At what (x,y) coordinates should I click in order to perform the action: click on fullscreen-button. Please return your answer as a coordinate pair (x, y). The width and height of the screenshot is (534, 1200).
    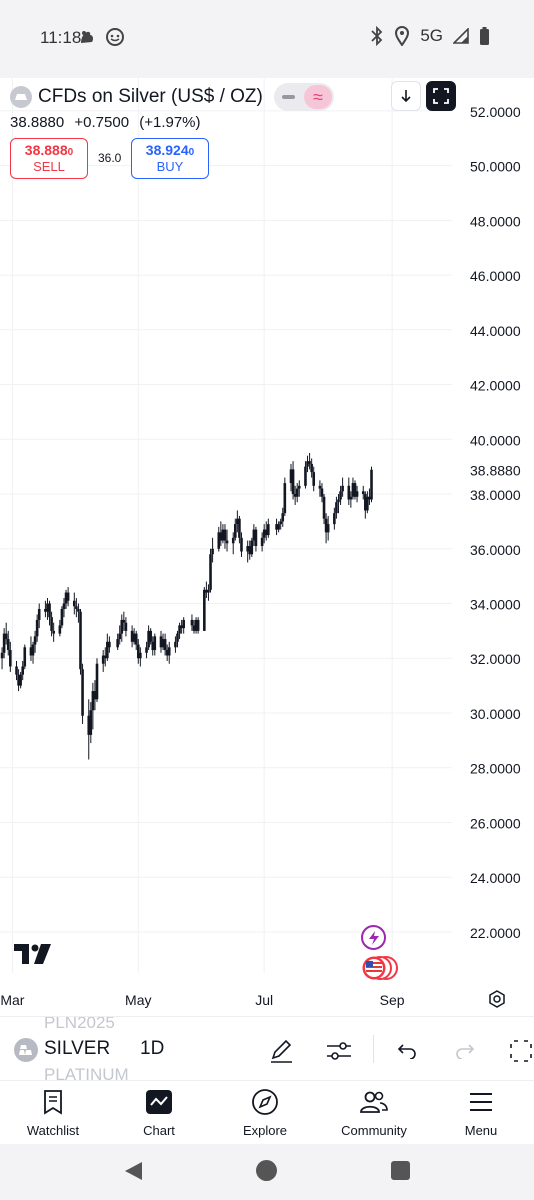
    Looking at the image, I should click on (441, 96).